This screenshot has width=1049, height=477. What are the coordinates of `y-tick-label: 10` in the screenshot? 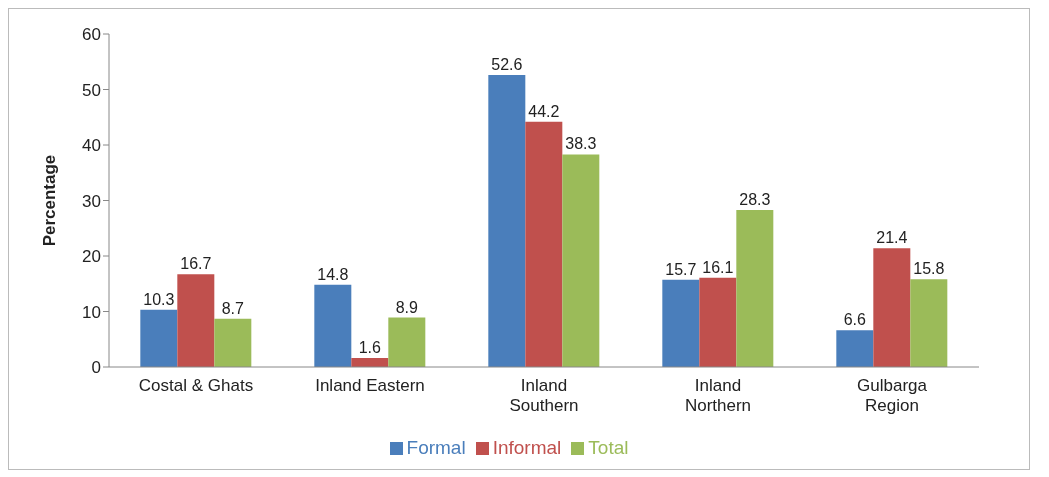 It's located at (91, 312).